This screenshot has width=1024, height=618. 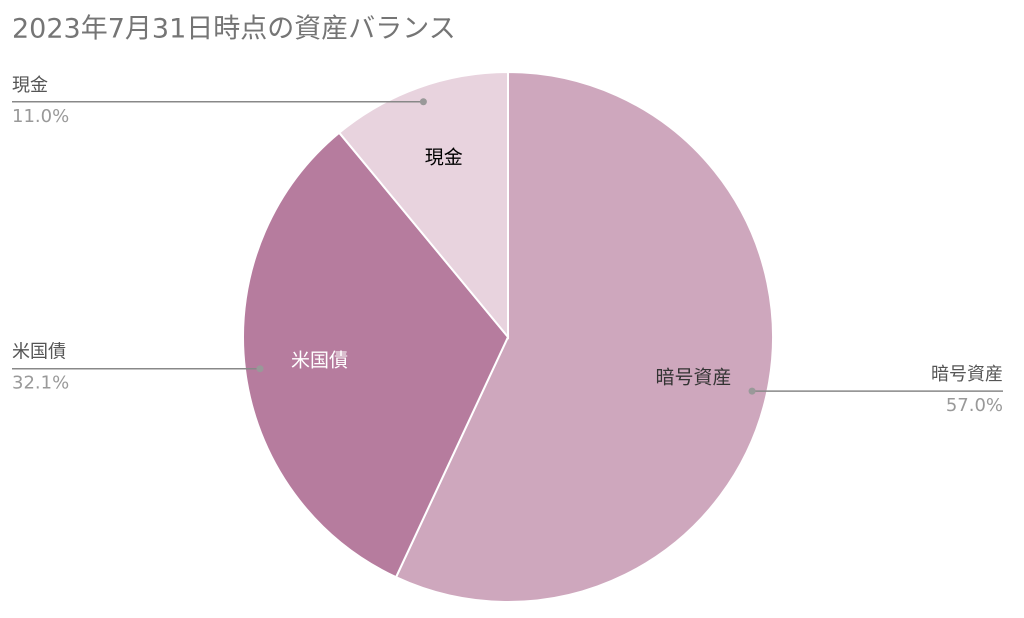 I want to click on value-label: 11.0%, so click(x=40, y=116).